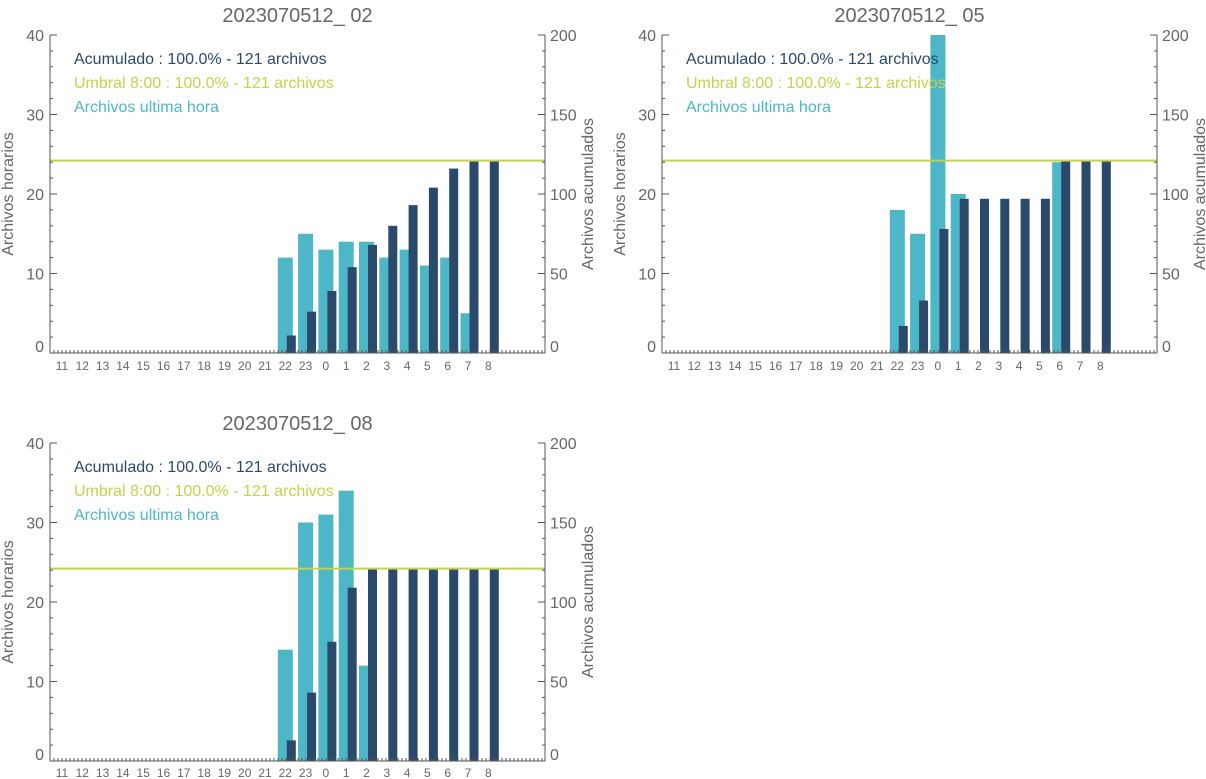 This screenshot has width=1206, height=779. Describe the element at coordinates (297, 16) in the screenshot. I see `chart-title: 2023070512_ 02` at that location.